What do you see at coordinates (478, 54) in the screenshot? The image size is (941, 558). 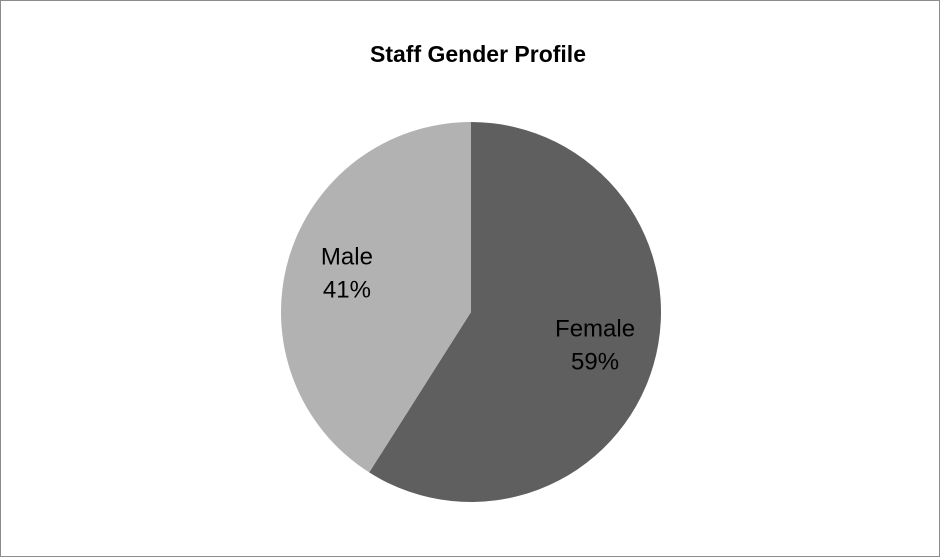 I see `chart-title: Staff Gender Profile` at bounding box center [478, 54].